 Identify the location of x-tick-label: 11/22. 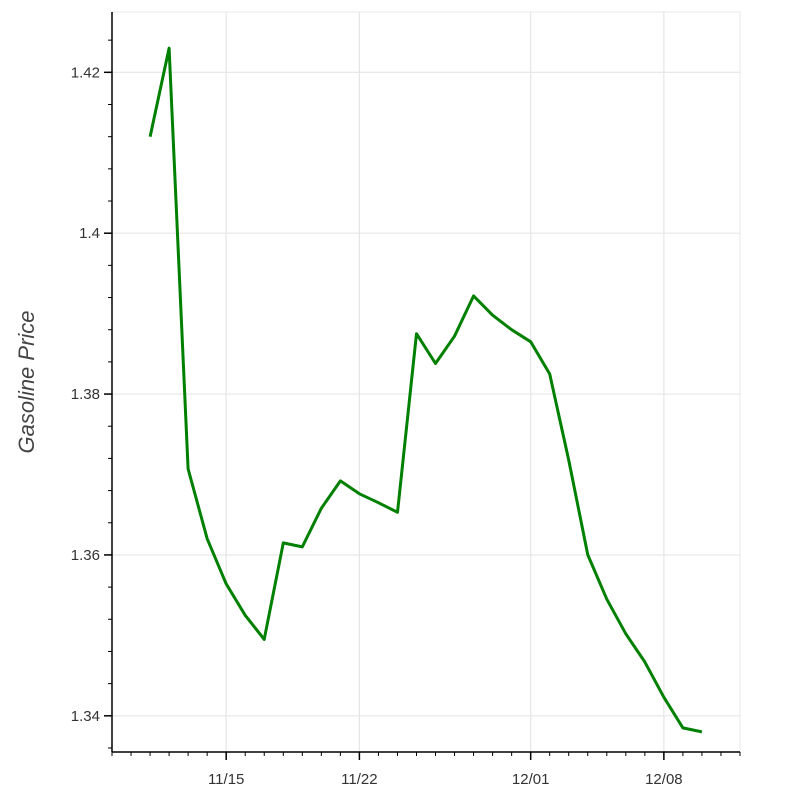
(359, 779).